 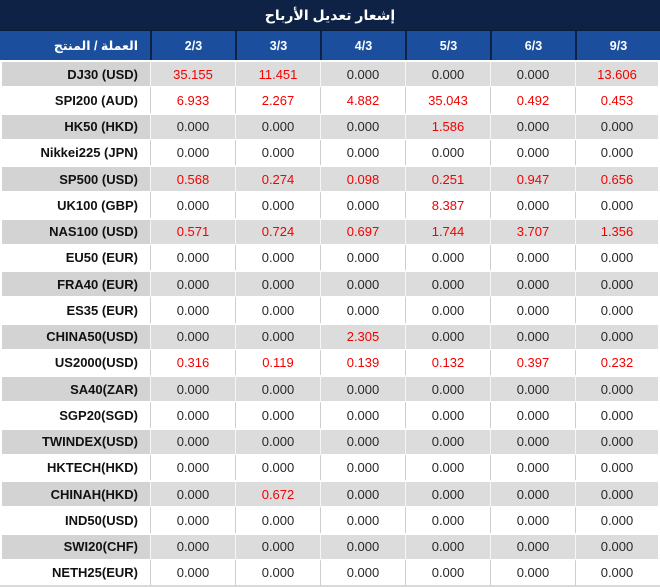 What do you see at coordinates (532, 361) in the screenshot?
I see `adjustment-value-cell: 0.397` at bounding box center [532, 361].